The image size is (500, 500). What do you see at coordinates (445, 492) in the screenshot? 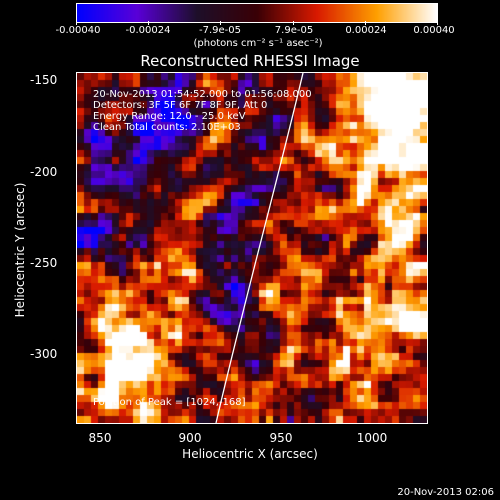
I see `timestamp: 20-Nov-2013 02:06` at bounding box center [445, 492].